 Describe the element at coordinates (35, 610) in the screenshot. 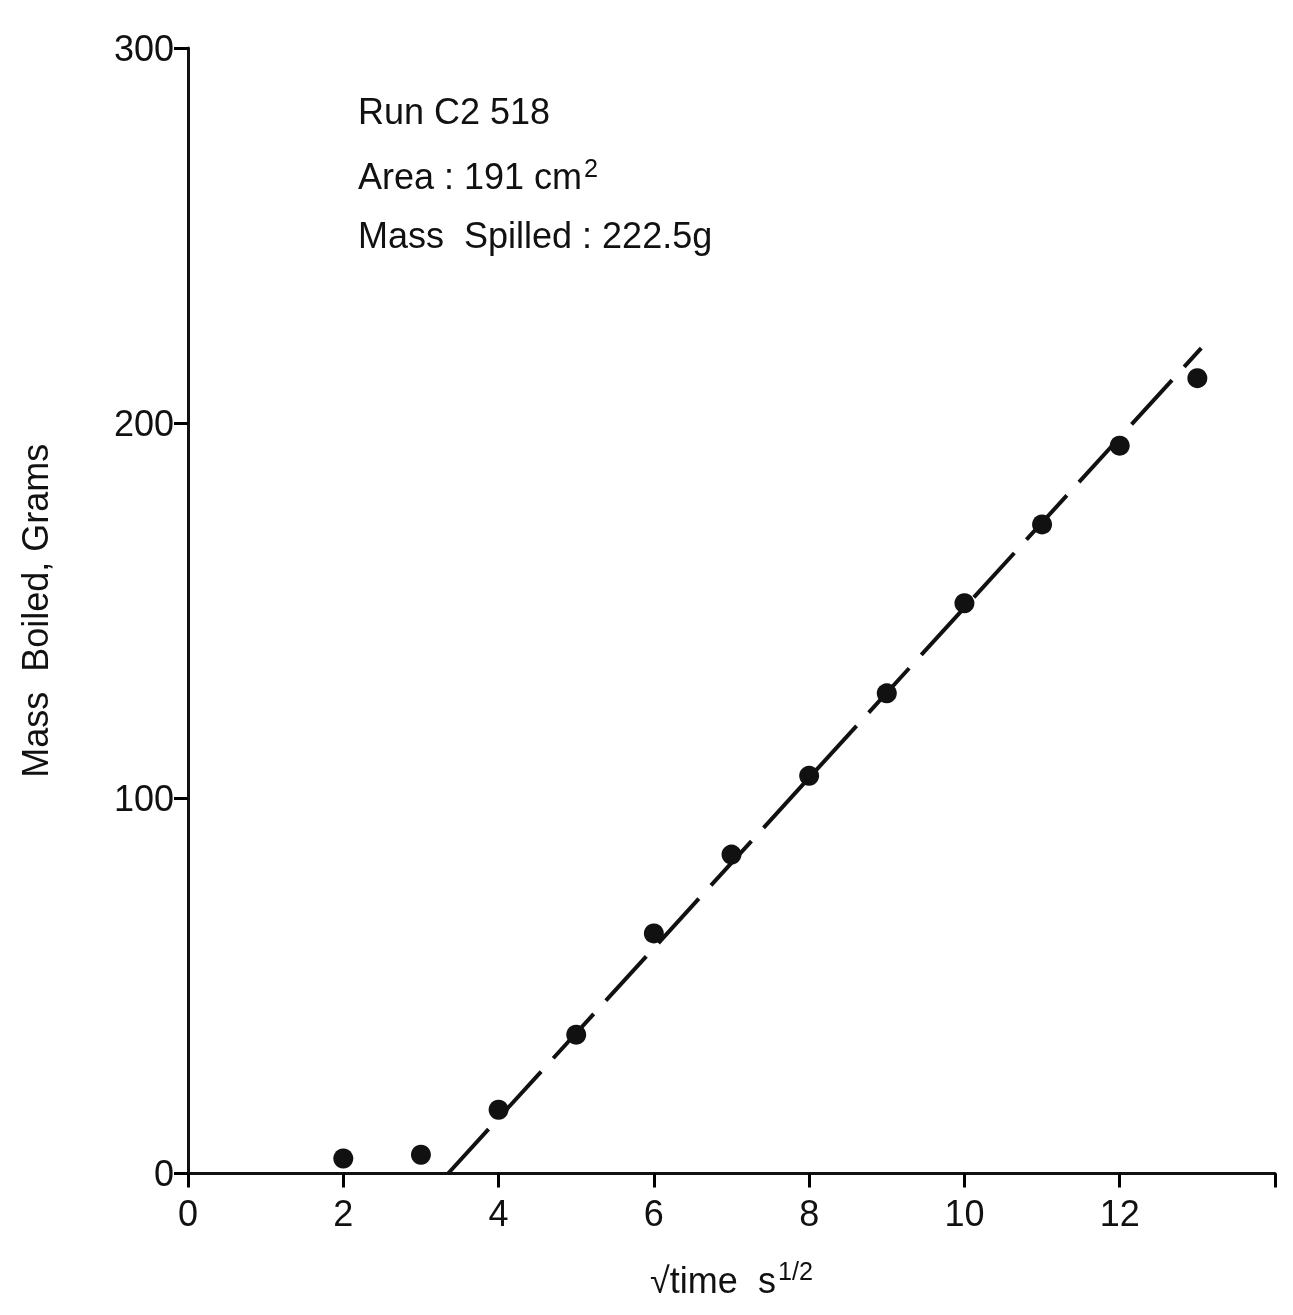

I see `y-axis-title: Mass Boiled, Grams` at that location.